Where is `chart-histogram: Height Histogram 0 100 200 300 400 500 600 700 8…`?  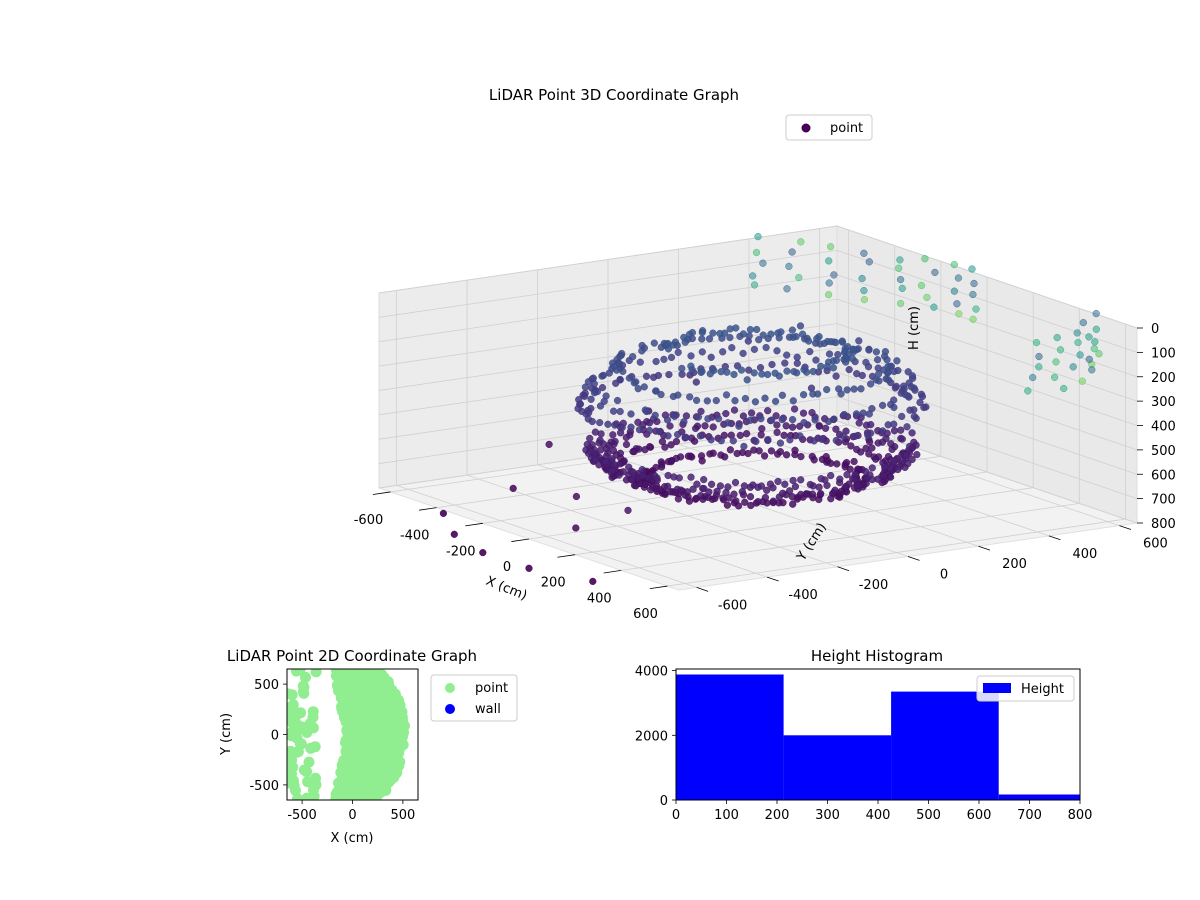 chart-histogram: Height Histogram 0 100 200 300 400 500 600 700 8… is located at coordinates (864, 735).